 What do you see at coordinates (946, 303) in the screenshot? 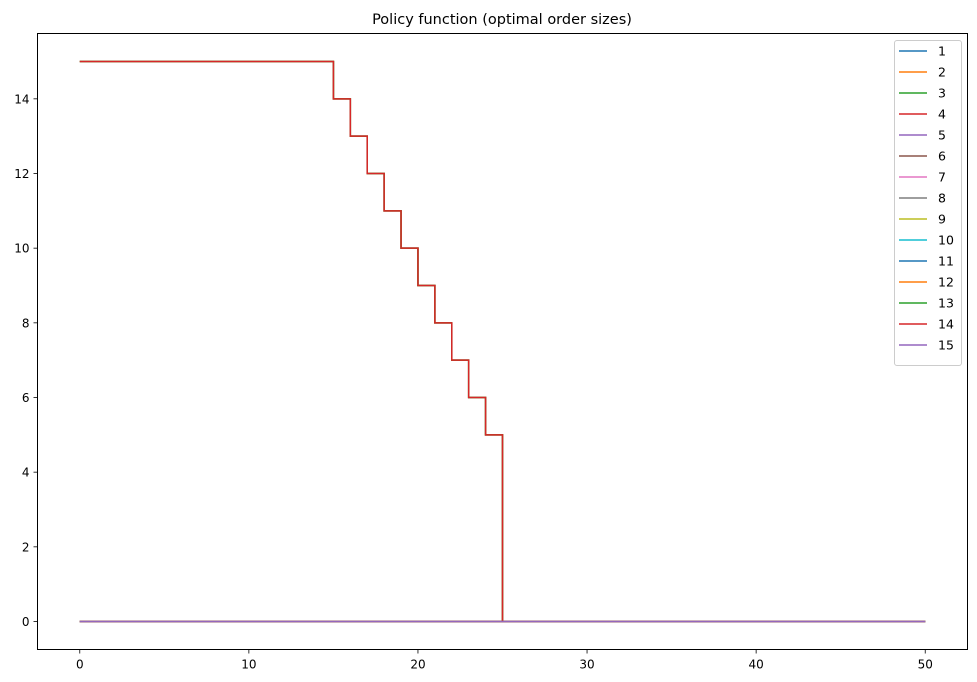
I see `legend-label-13: 13` at bounding box center [946, 303].